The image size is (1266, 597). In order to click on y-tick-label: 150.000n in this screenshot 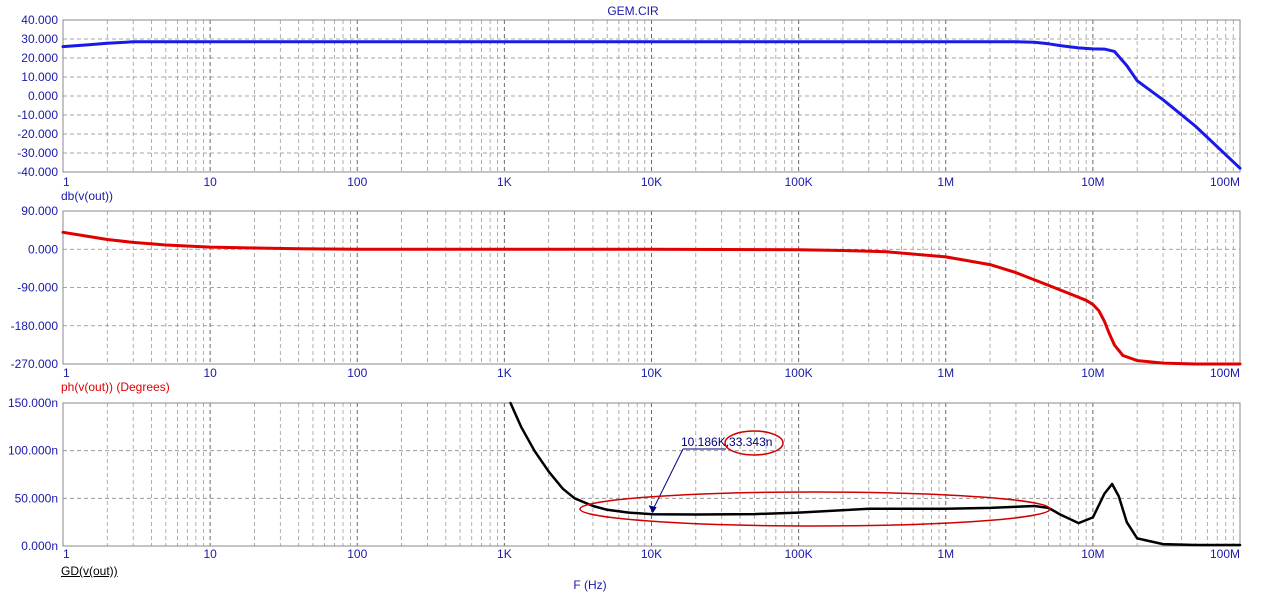, I will do `click(33, 403)`.